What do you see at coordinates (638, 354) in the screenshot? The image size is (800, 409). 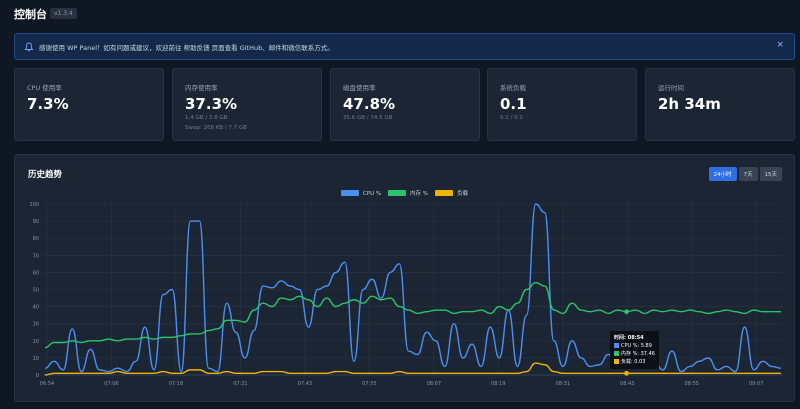 I see `tooltip-text: 内存 %: 37.46` at bounding box center [638, 354].